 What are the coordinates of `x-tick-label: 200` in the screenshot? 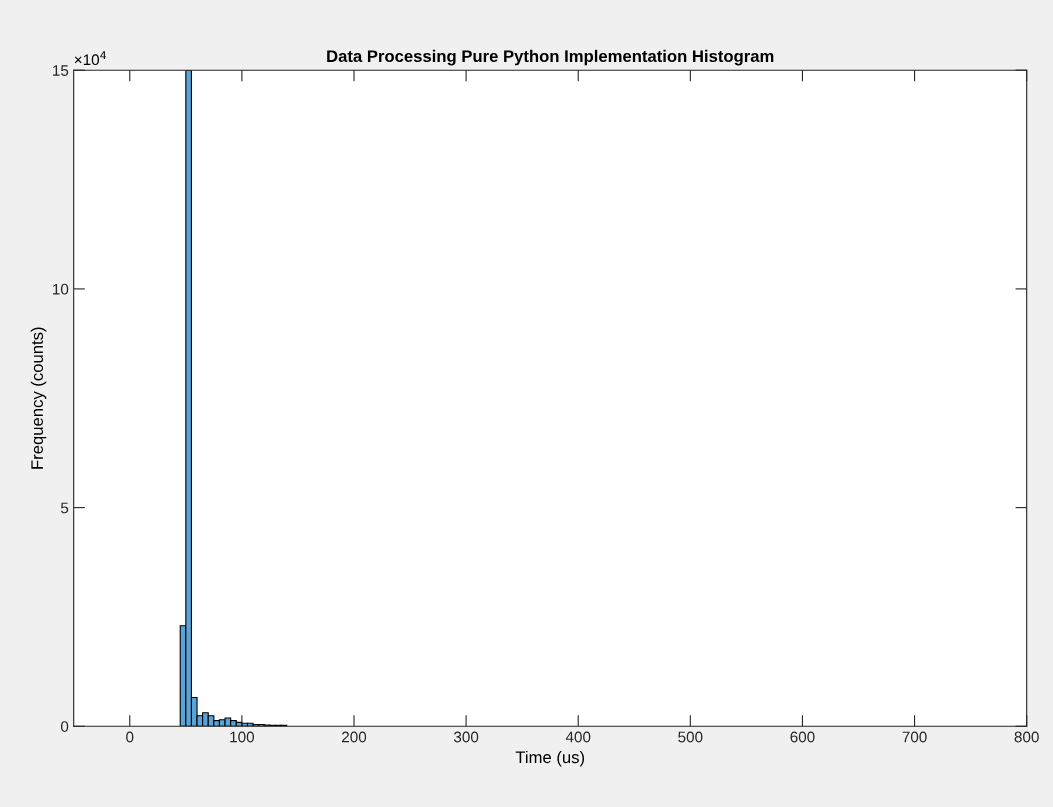 It's located at (354, 737).